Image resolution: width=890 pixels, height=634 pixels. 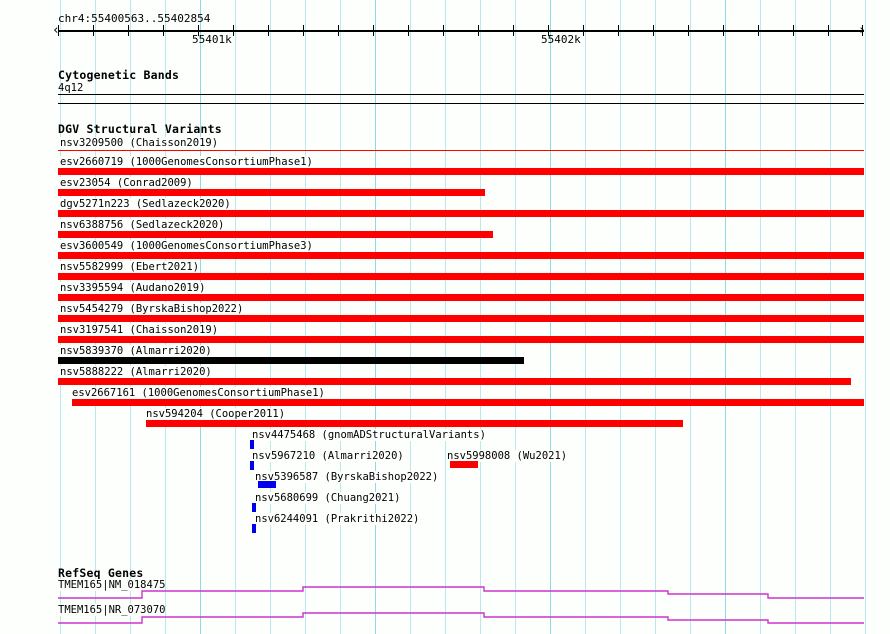 I want to click on cytogenetic-band-rule-bottom, so click(x=461, y=103).